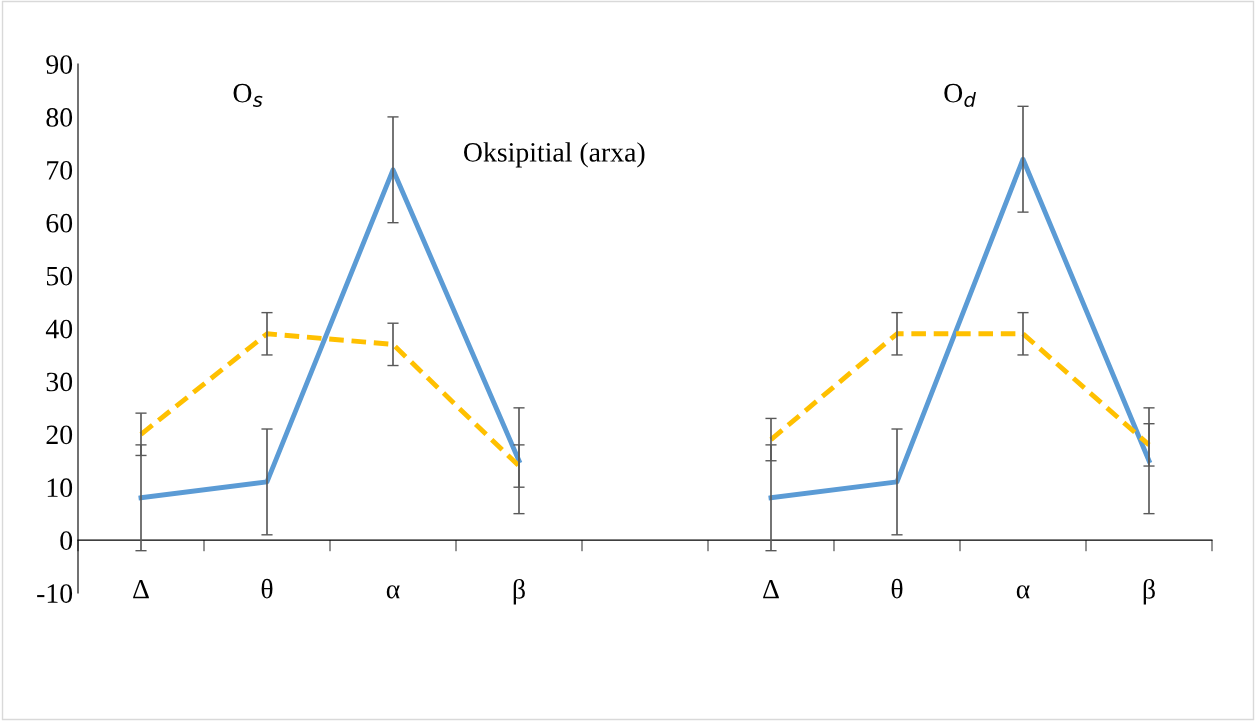 The image size is (1256, 721). I want to click on y-tick-label: 40, so click(59, 329).